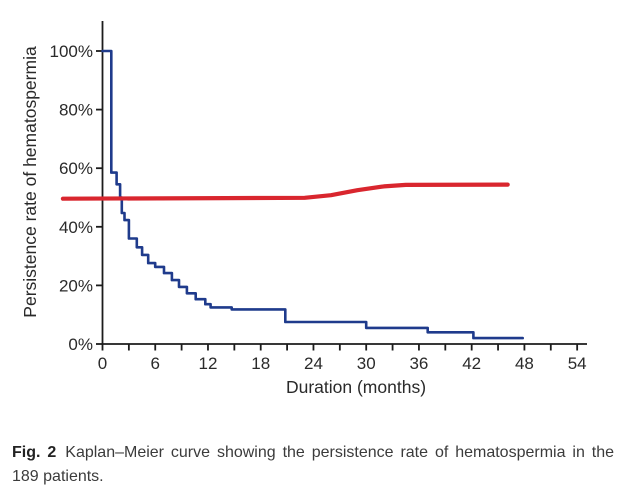 The height and width of the screenshot is (501, 628). Describe the element at coordinates (76, 285) in the screenshot. I see `y-axis-tick-label: 20%` at that location.